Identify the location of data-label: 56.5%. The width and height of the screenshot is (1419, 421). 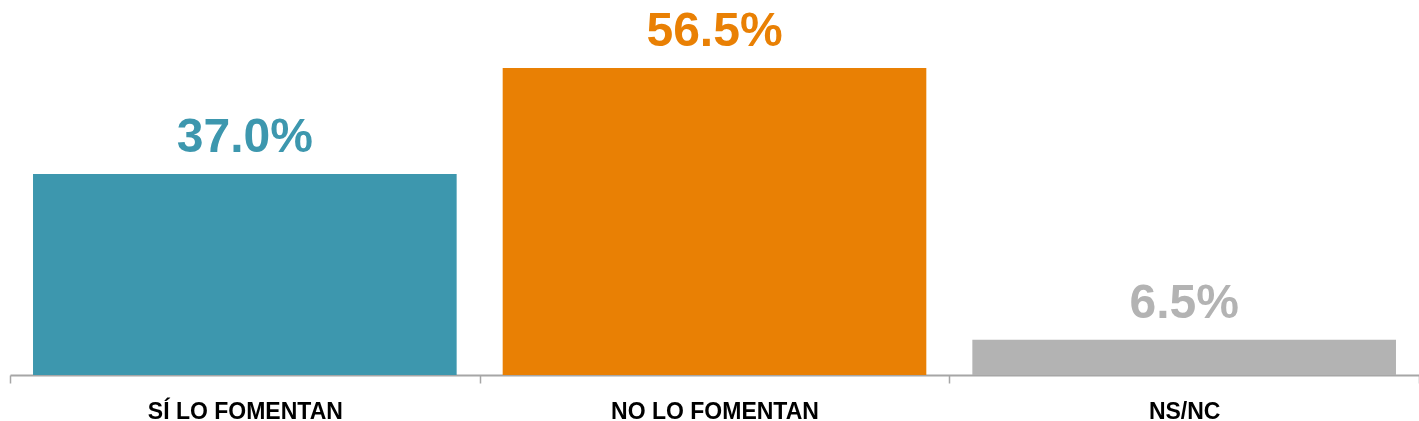
(714, 29).